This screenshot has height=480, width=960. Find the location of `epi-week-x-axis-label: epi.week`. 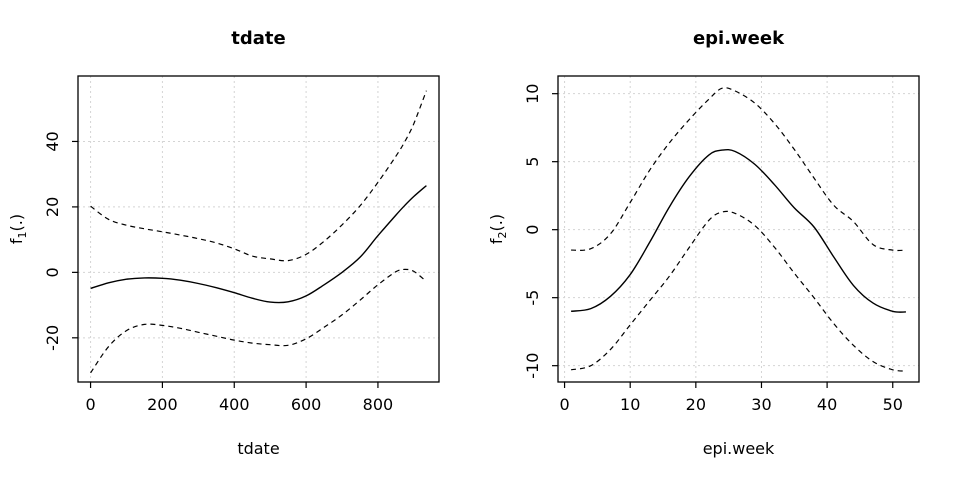

epi-week-x-axis-label: epi.week is located at coordinates (738, 448).